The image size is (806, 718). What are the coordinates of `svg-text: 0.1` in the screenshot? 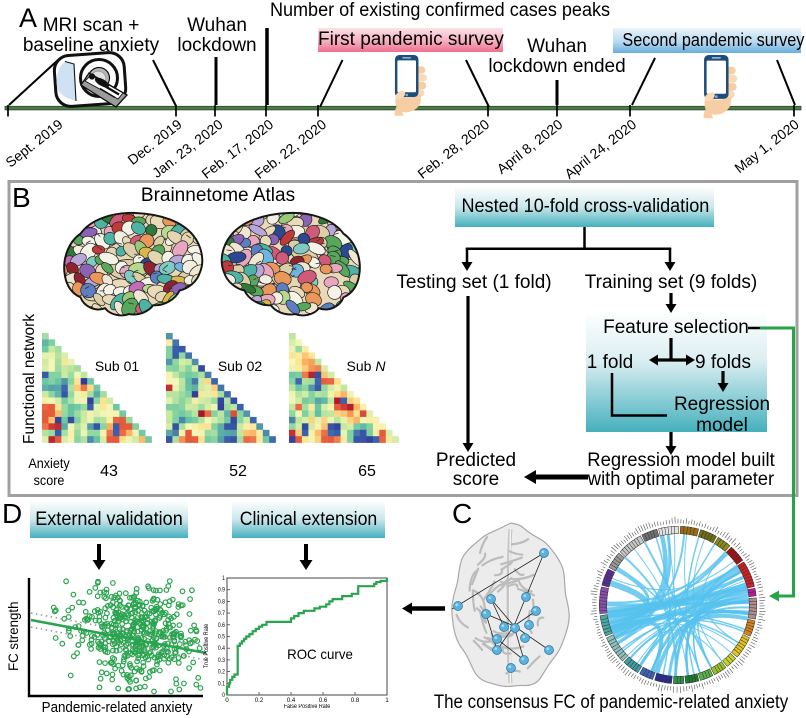 It's located at (221, 684).